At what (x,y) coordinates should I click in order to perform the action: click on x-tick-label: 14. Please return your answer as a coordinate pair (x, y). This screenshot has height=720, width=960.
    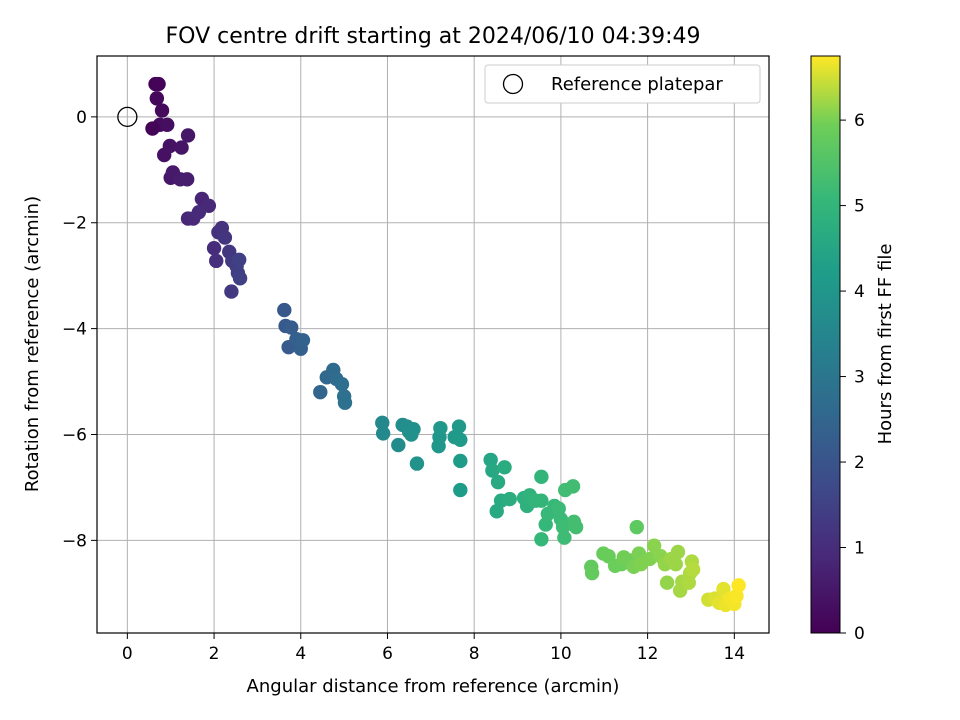
    Looking at the image, I should click on (734, 654).